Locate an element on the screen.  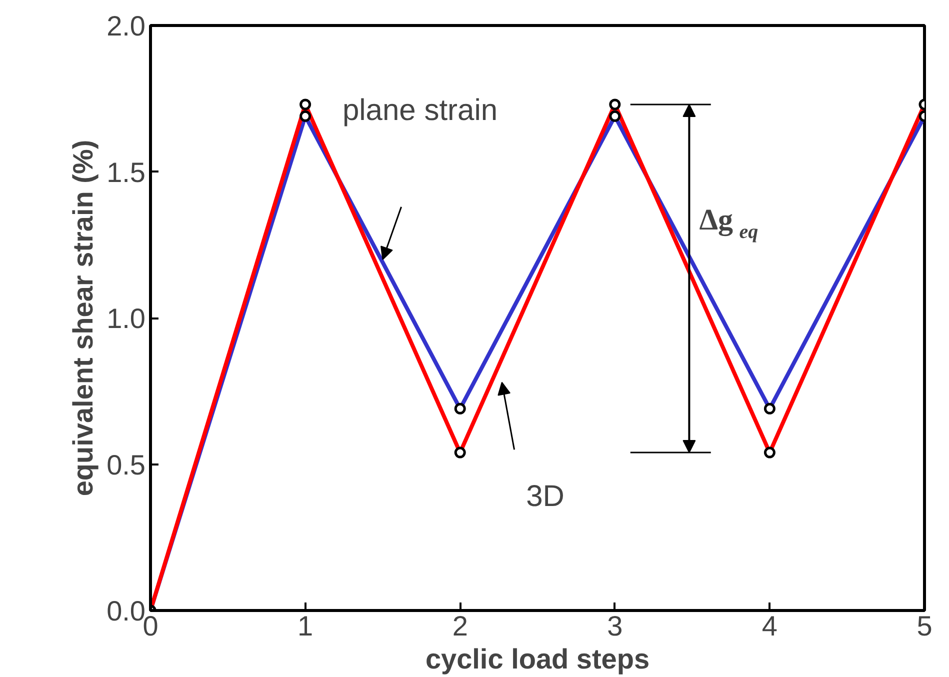
x-tick-label: 1 is located at coordinates (306, 626).